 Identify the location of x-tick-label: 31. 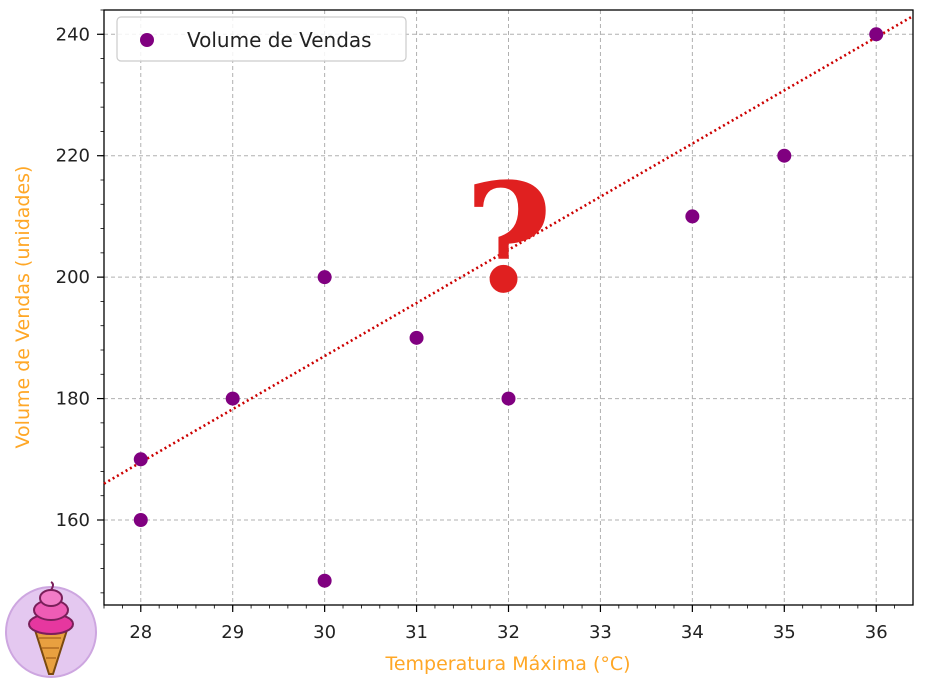
(416, 632).